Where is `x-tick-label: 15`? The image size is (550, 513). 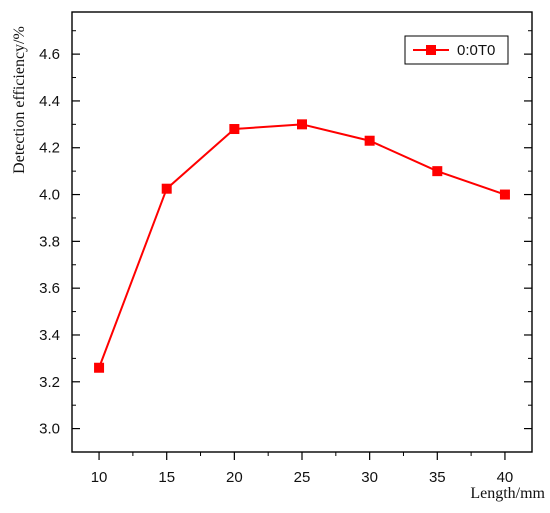 x-tick-label: 15 is located at coordinates (166, 477).